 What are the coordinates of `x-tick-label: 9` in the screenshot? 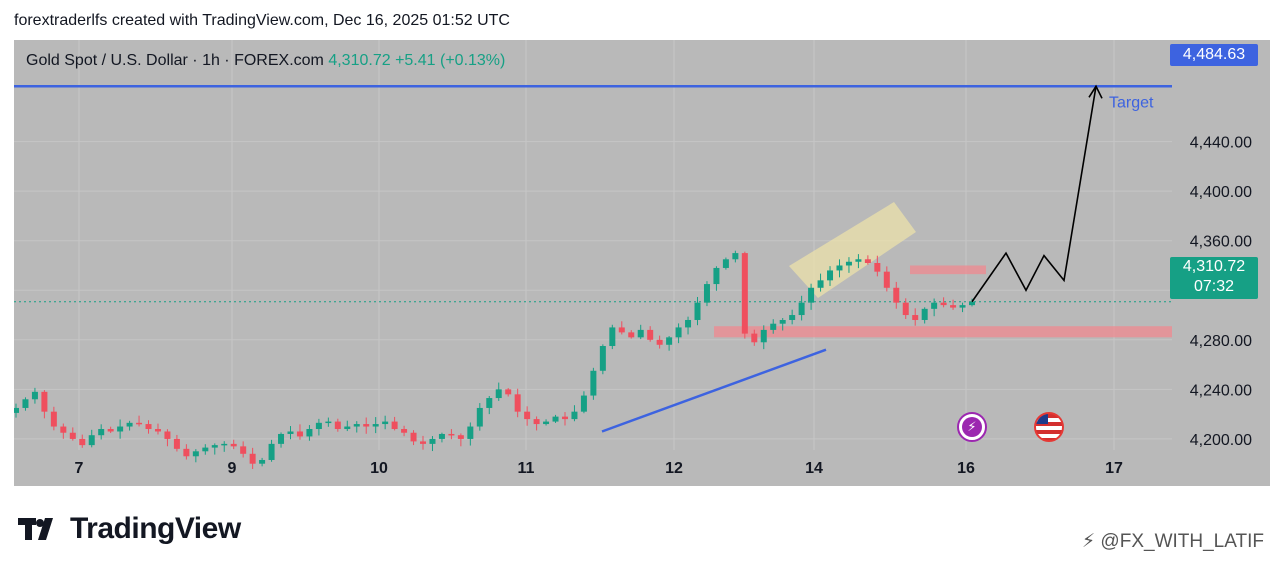 It's located at (232, 468).